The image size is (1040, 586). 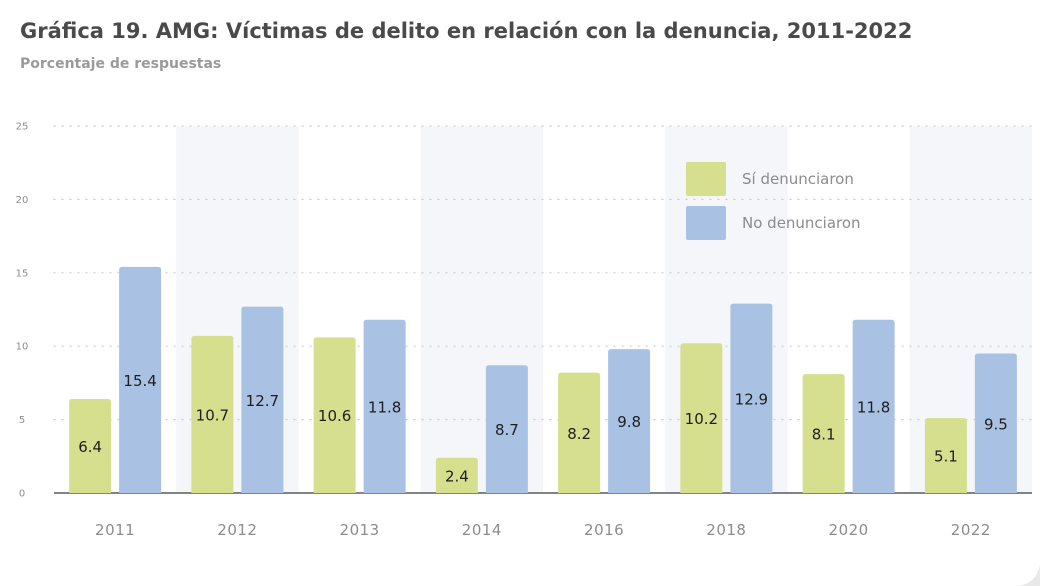 I want to click on x-tick-label: 2022, so click(x=971, y=530).